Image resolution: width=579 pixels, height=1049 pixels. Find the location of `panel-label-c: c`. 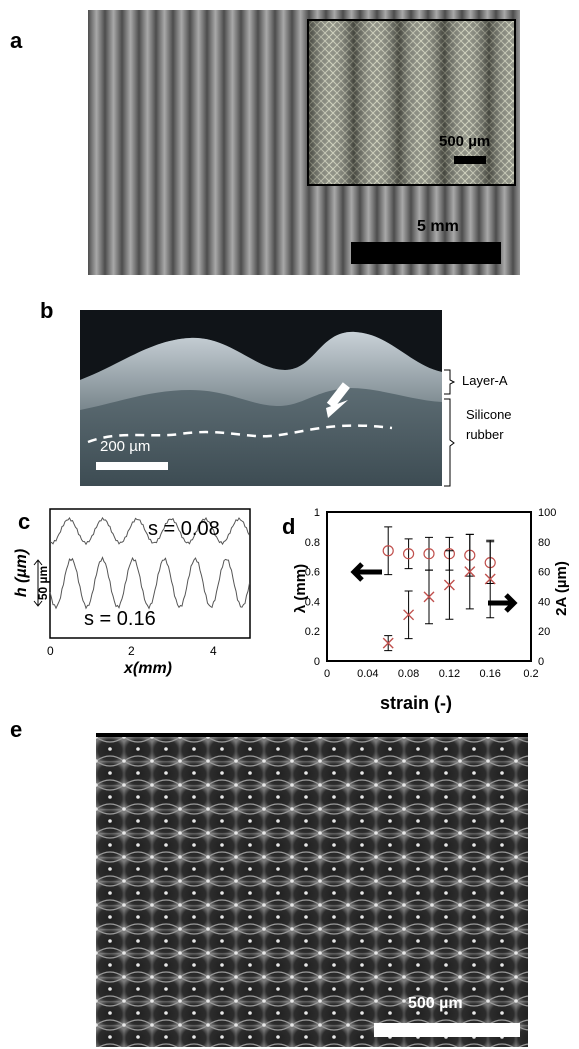

panel-label-c: c is located at coordinates (24, 521).